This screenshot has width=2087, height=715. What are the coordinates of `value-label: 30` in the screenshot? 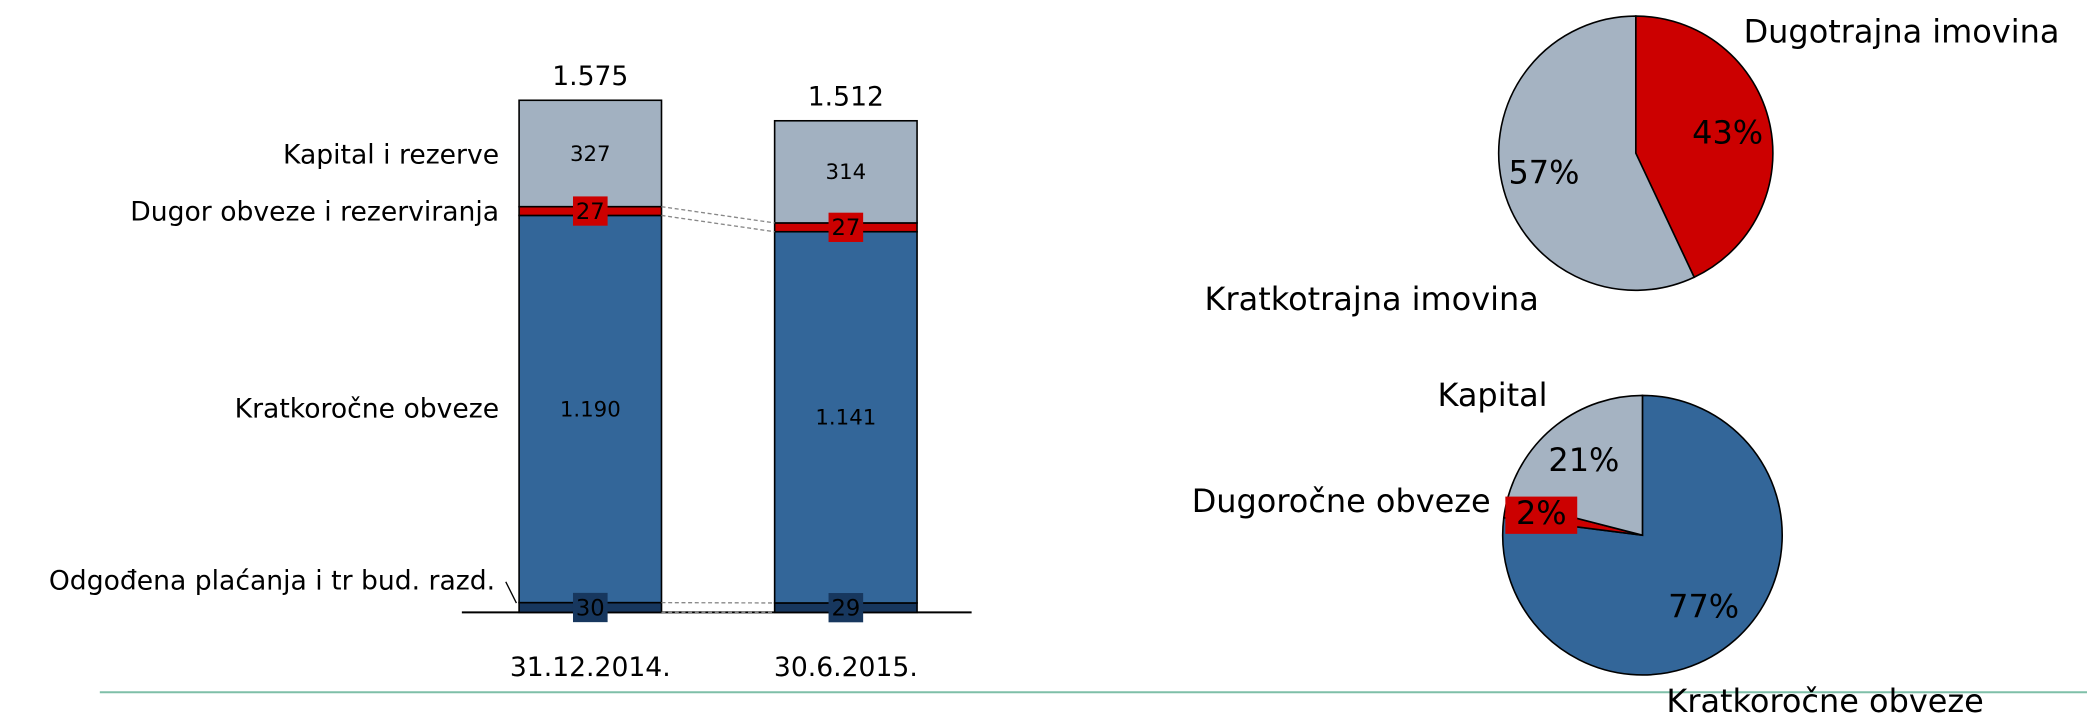 It's located at (590, 608).